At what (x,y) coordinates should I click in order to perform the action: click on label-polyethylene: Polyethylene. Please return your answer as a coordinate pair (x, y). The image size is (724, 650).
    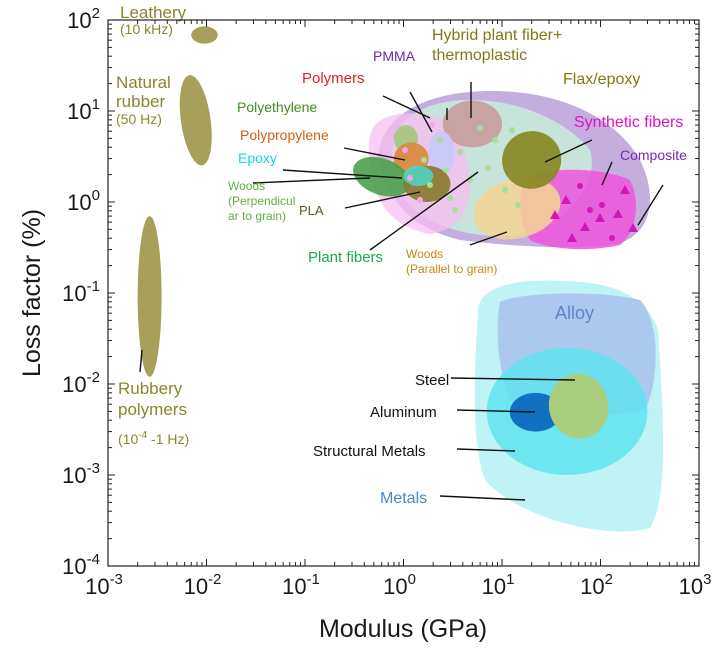
    Looking at the image, I should click on (277, 107).